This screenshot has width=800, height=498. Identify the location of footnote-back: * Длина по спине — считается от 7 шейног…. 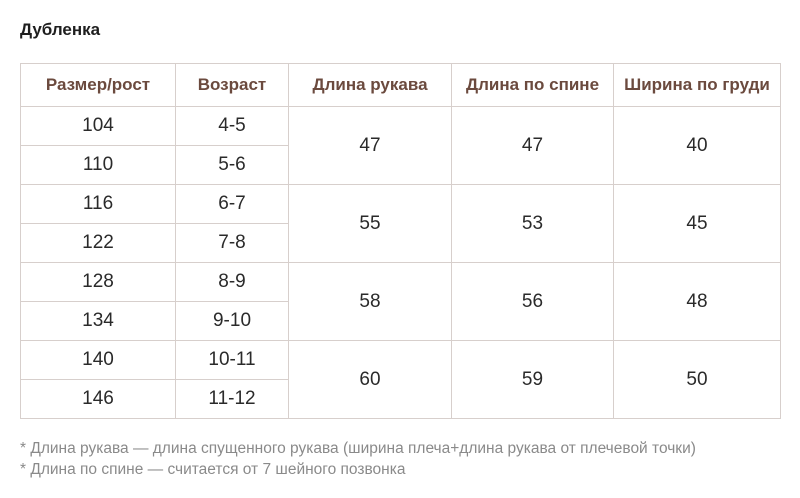
(213, 469).